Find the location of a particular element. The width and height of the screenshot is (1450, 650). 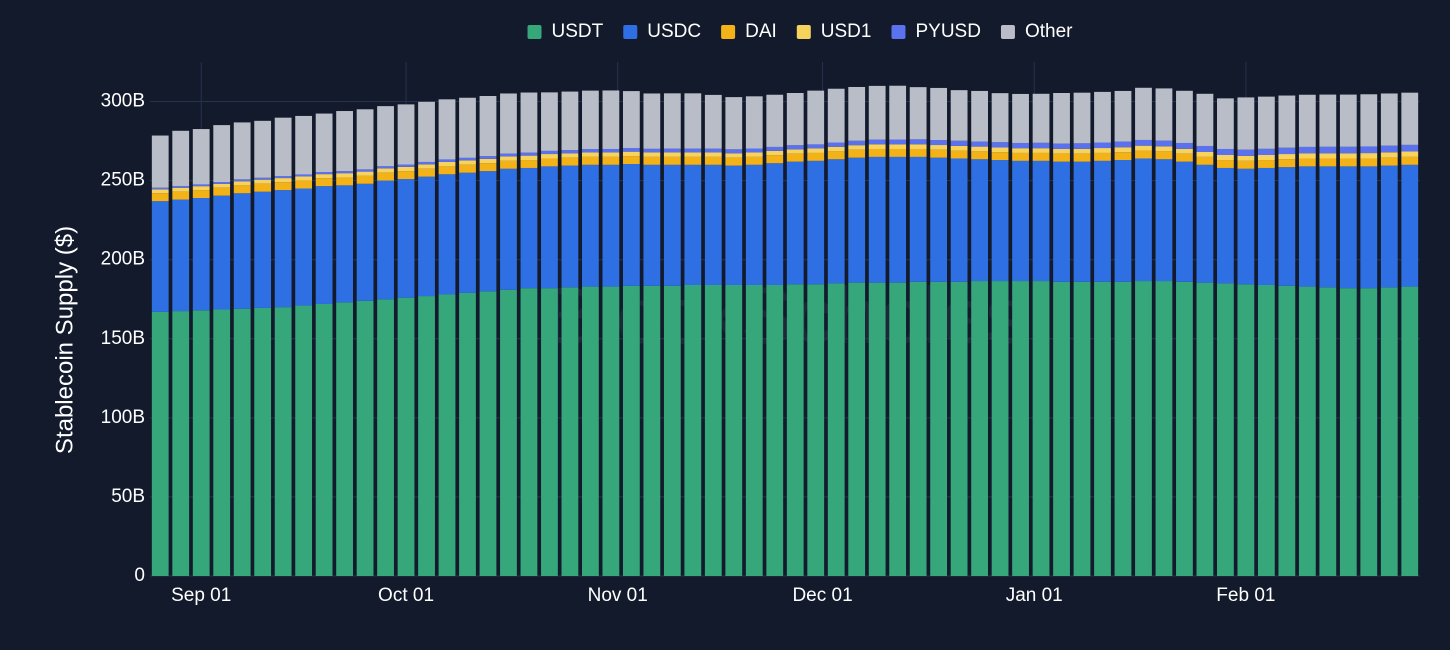

legend-item: USD1 is located at coordinates (834, 31).